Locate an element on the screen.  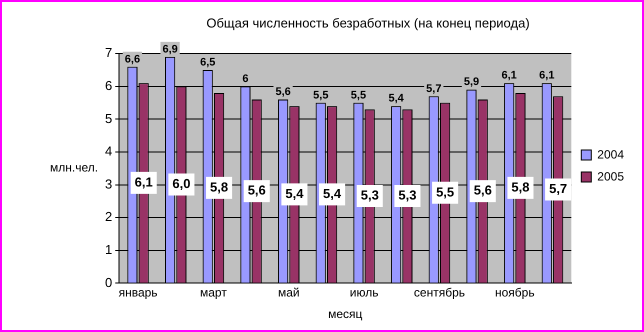
y-axis-title: млн.чел. is located at coordinates (74, 167).